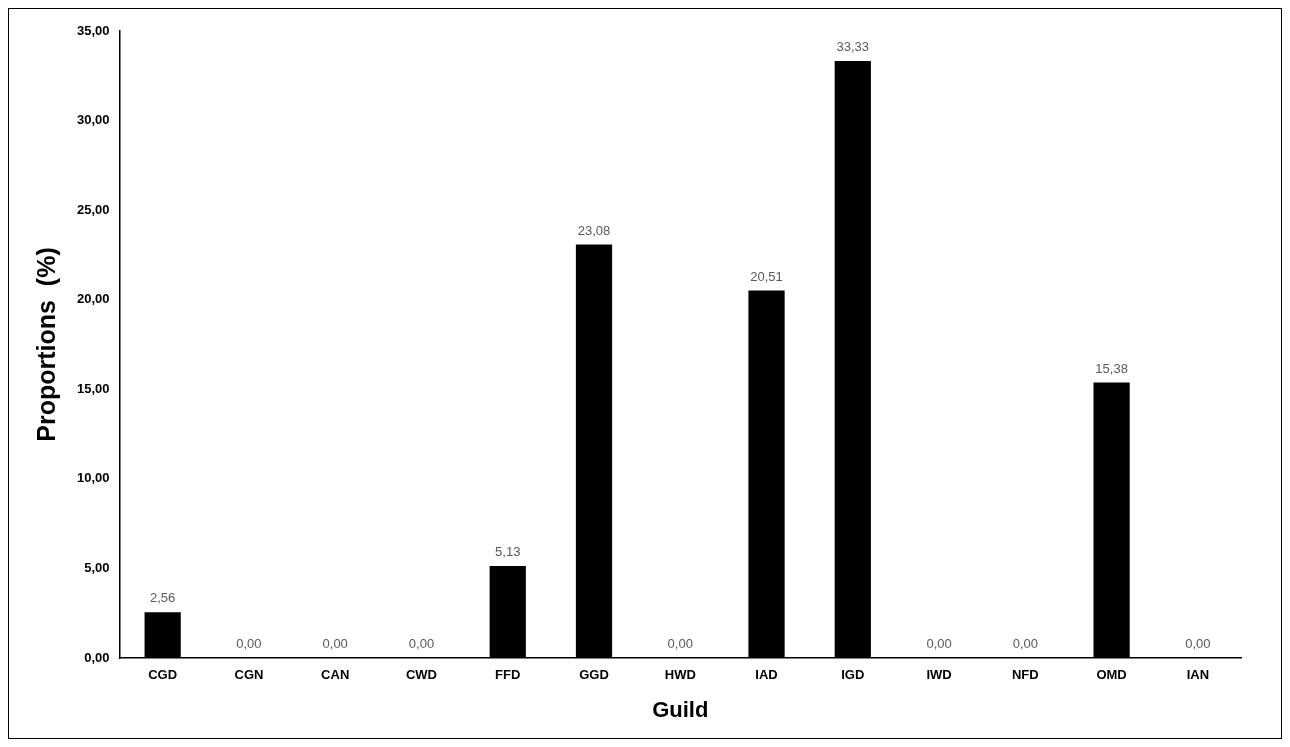 The height and width of the screenshot is (747, 1290). I want to click on y-tick-label: 35,00, so click(93, 30).